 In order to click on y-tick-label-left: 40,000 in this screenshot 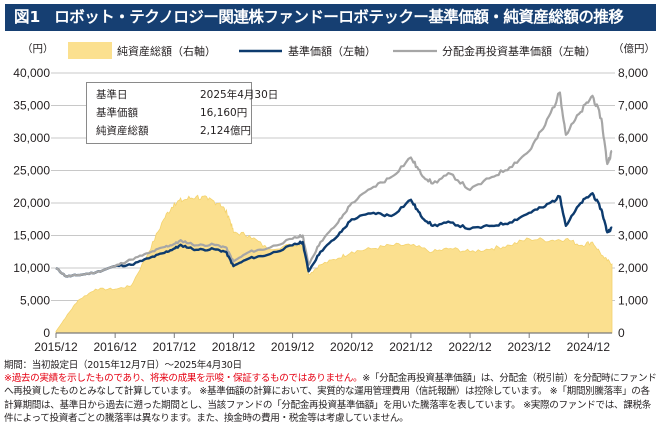, I will do `click(31, 73)`.